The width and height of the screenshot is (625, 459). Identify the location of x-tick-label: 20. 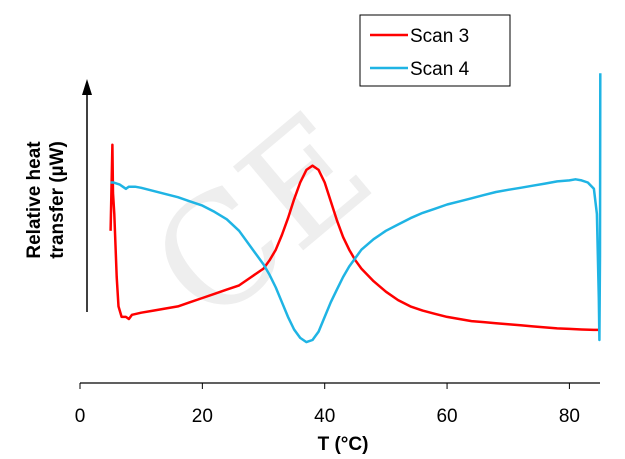
(202, 416).